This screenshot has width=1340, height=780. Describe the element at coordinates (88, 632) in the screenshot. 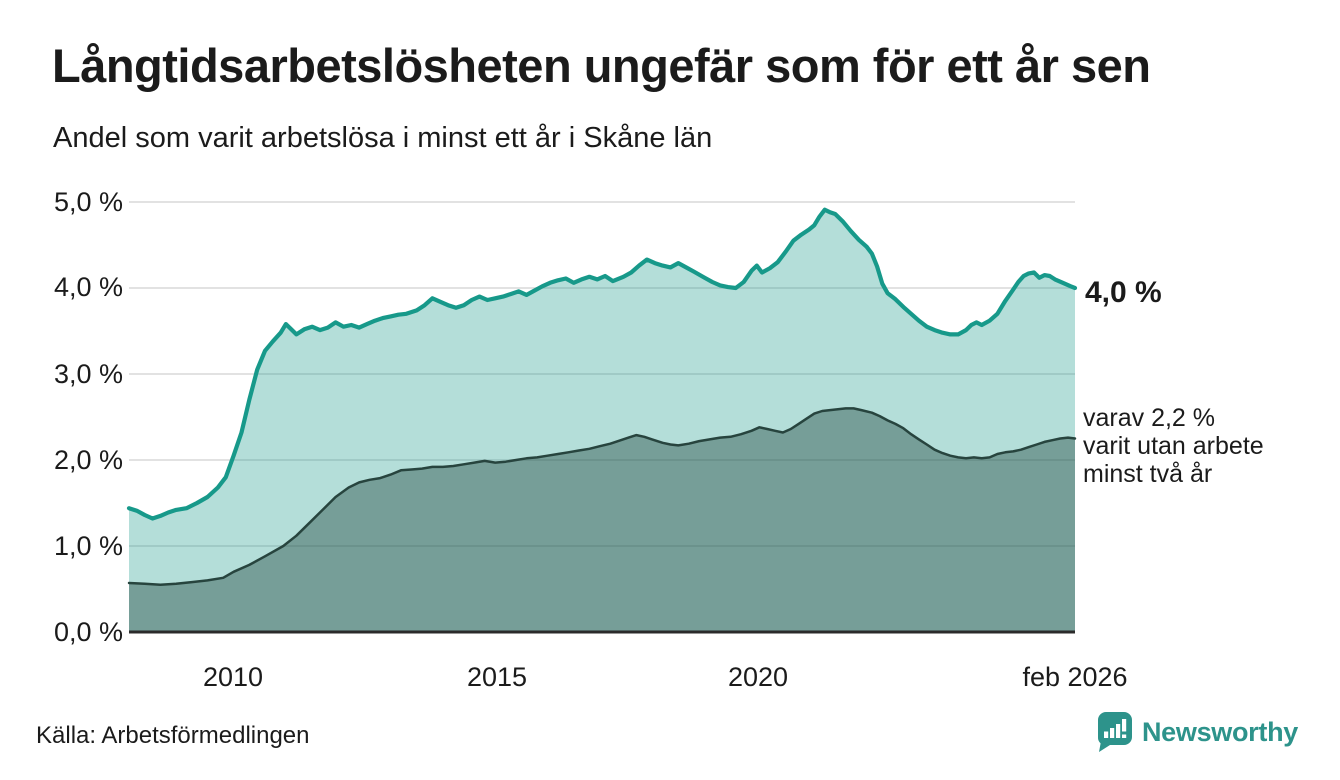

I see `y-tick-0: 0,0 %` at that location.